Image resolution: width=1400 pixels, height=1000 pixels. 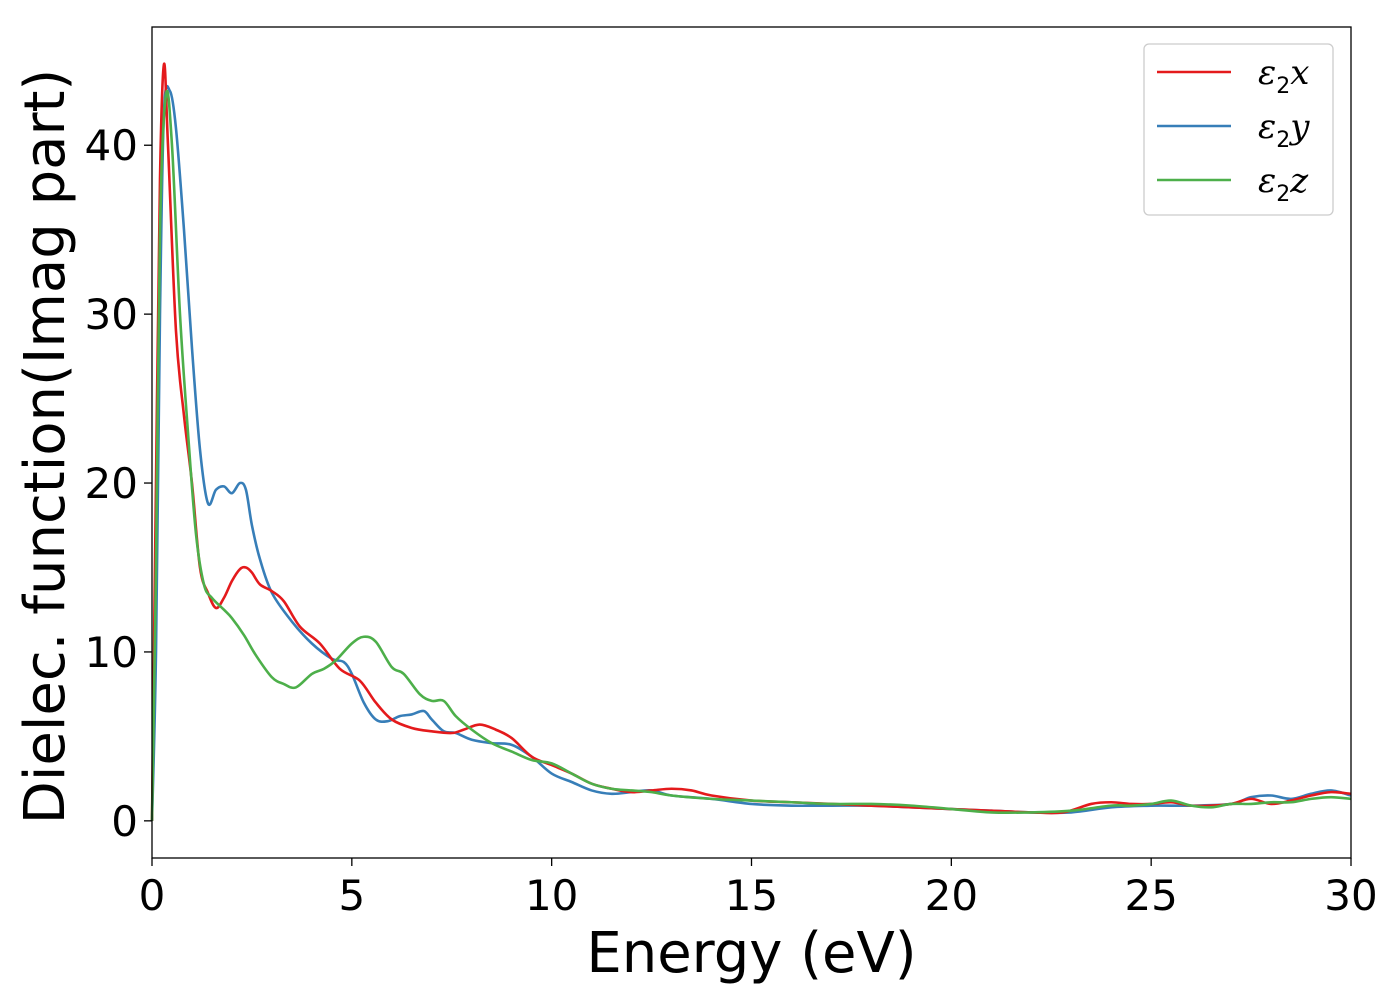 I want to click on x-tick-label: 15, so click(x=751, y=895).